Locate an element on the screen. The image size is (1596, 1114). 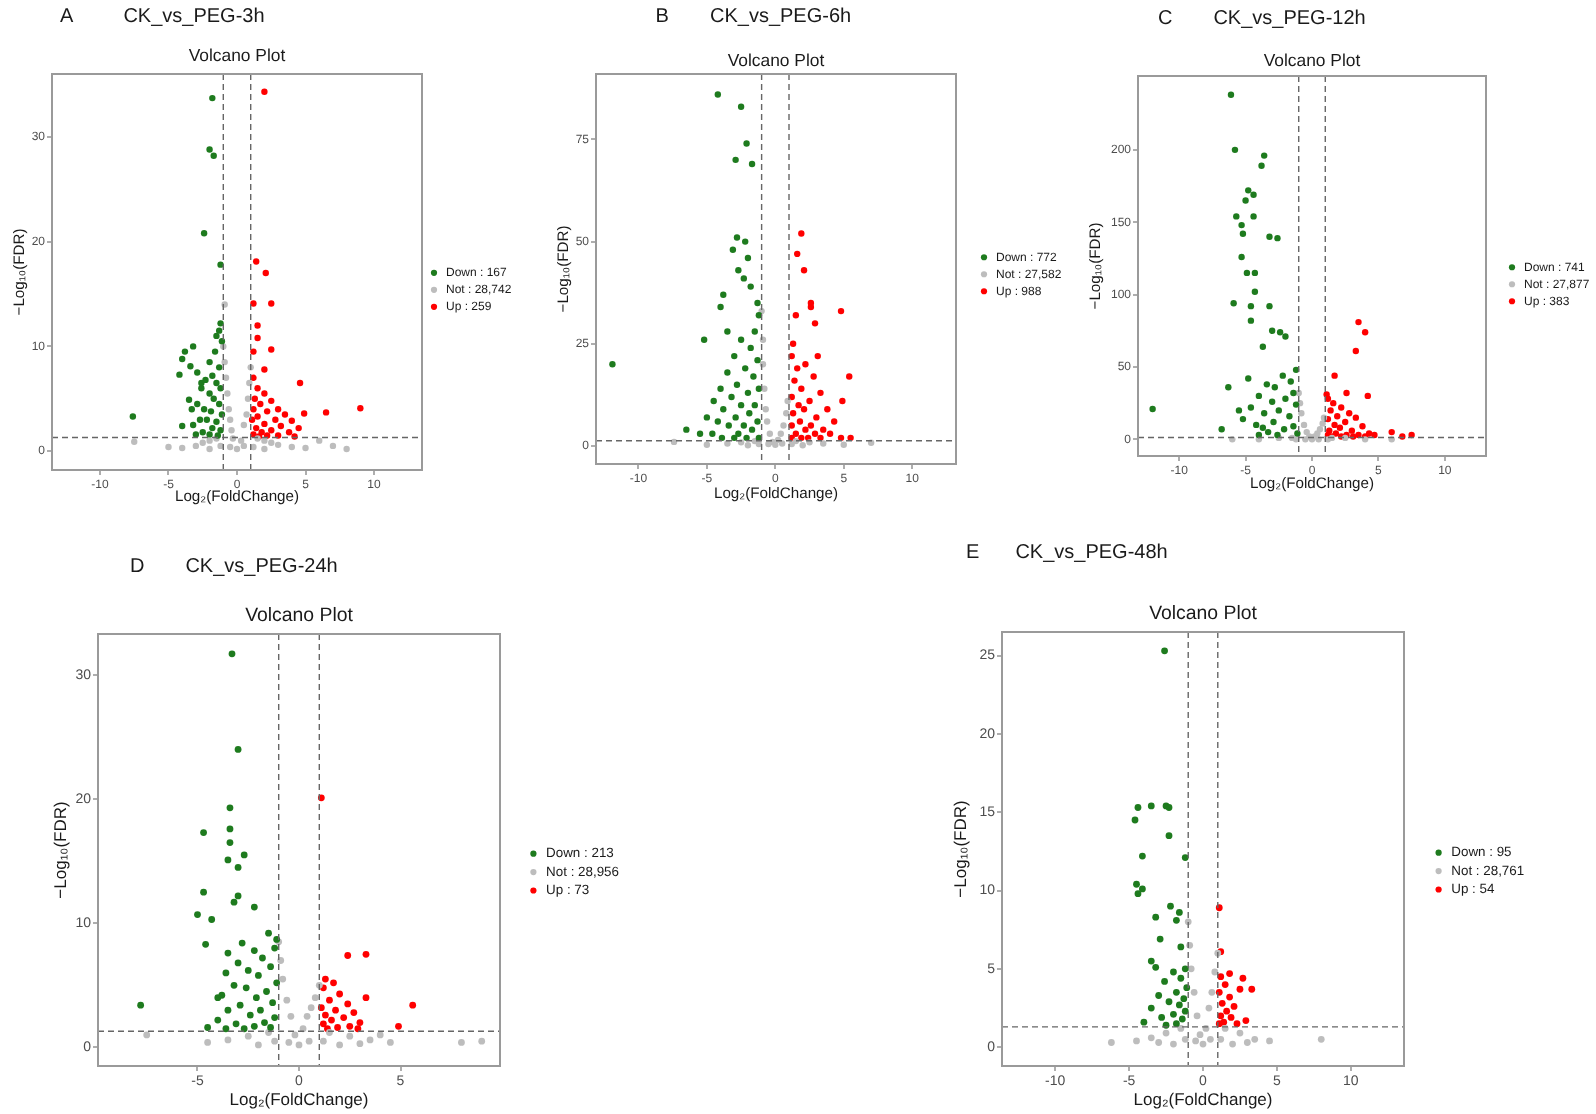
chart-title: CK_vs_PEG-24h is located at coordinates (261, 568).